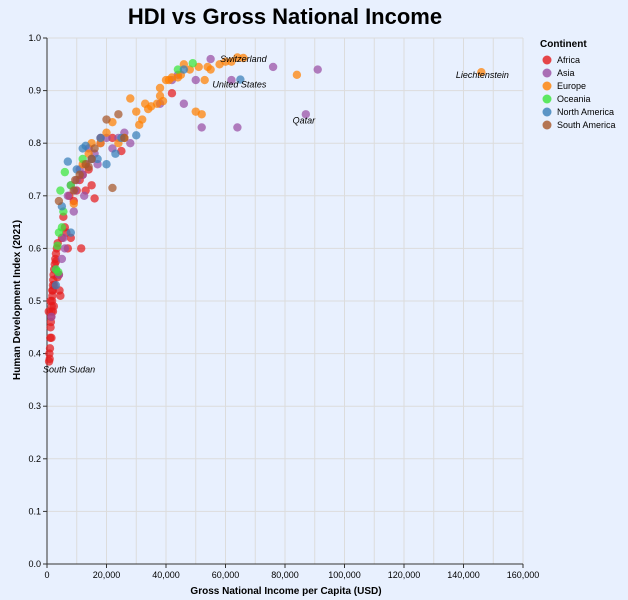  What do you see at coordinates (166, 575) in the screenshot?
I see `x-tick-label: 40,000` at bounding box center [166, 575].